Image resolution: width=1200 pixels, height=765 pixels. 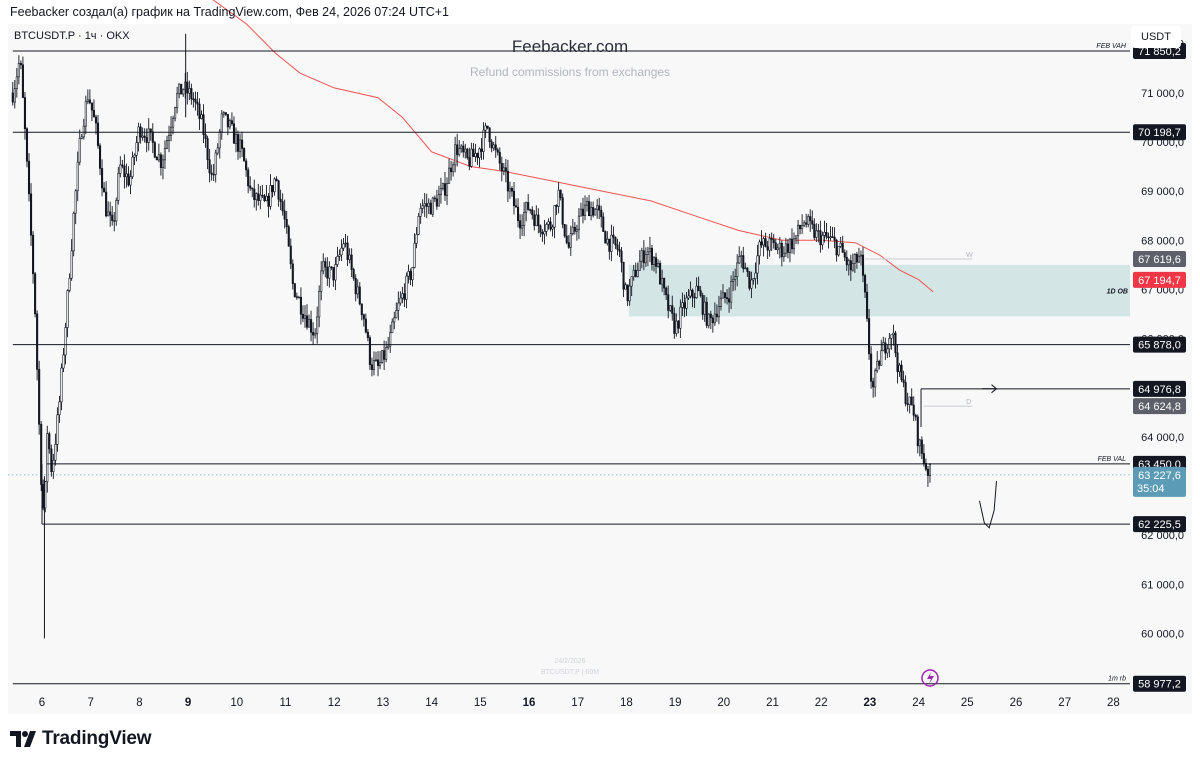 What do you see at coordinates (969, 255) in the screenshot?
I see `level-w-note: W` at bounding box center [969, 255].